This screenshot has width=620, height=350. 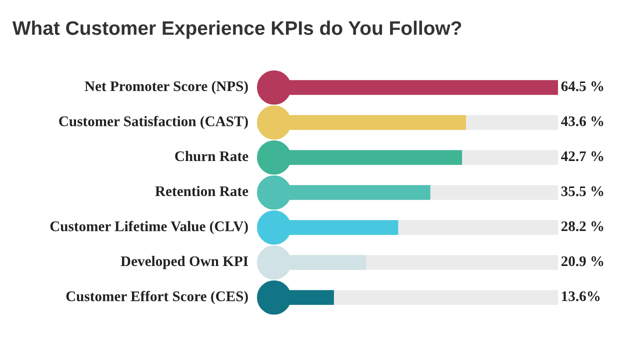 What do you see at coordinates (157, 297) in the screenshot?
I see `y-tick-label: Customer Effort Score (CES)` at bounding box center [157, 297].